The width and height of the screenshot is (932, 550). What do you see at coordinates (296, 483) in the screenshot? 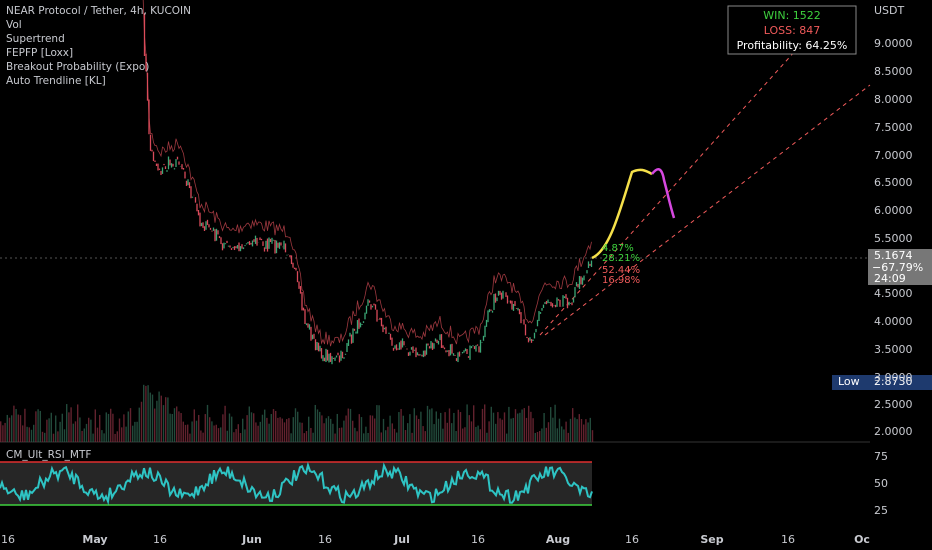
I see `rsi-line` at bounding box center [296, 483].